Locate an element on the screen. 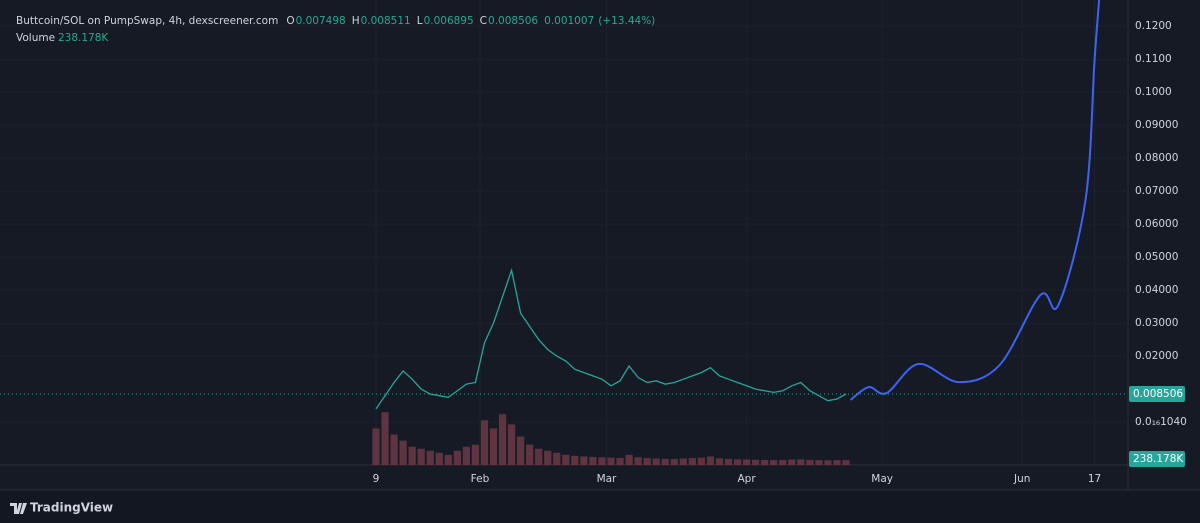  ohlc-label: L is located at coordinates (420, 21).